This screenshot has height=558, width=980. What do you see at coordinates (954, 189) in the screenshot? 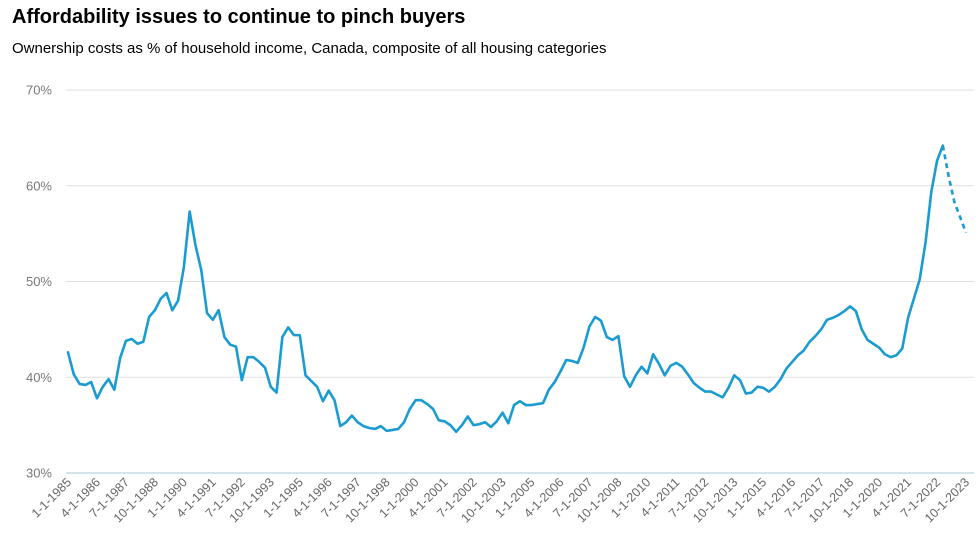
I see `forecast-series-line` at bounding box center [954, 189].